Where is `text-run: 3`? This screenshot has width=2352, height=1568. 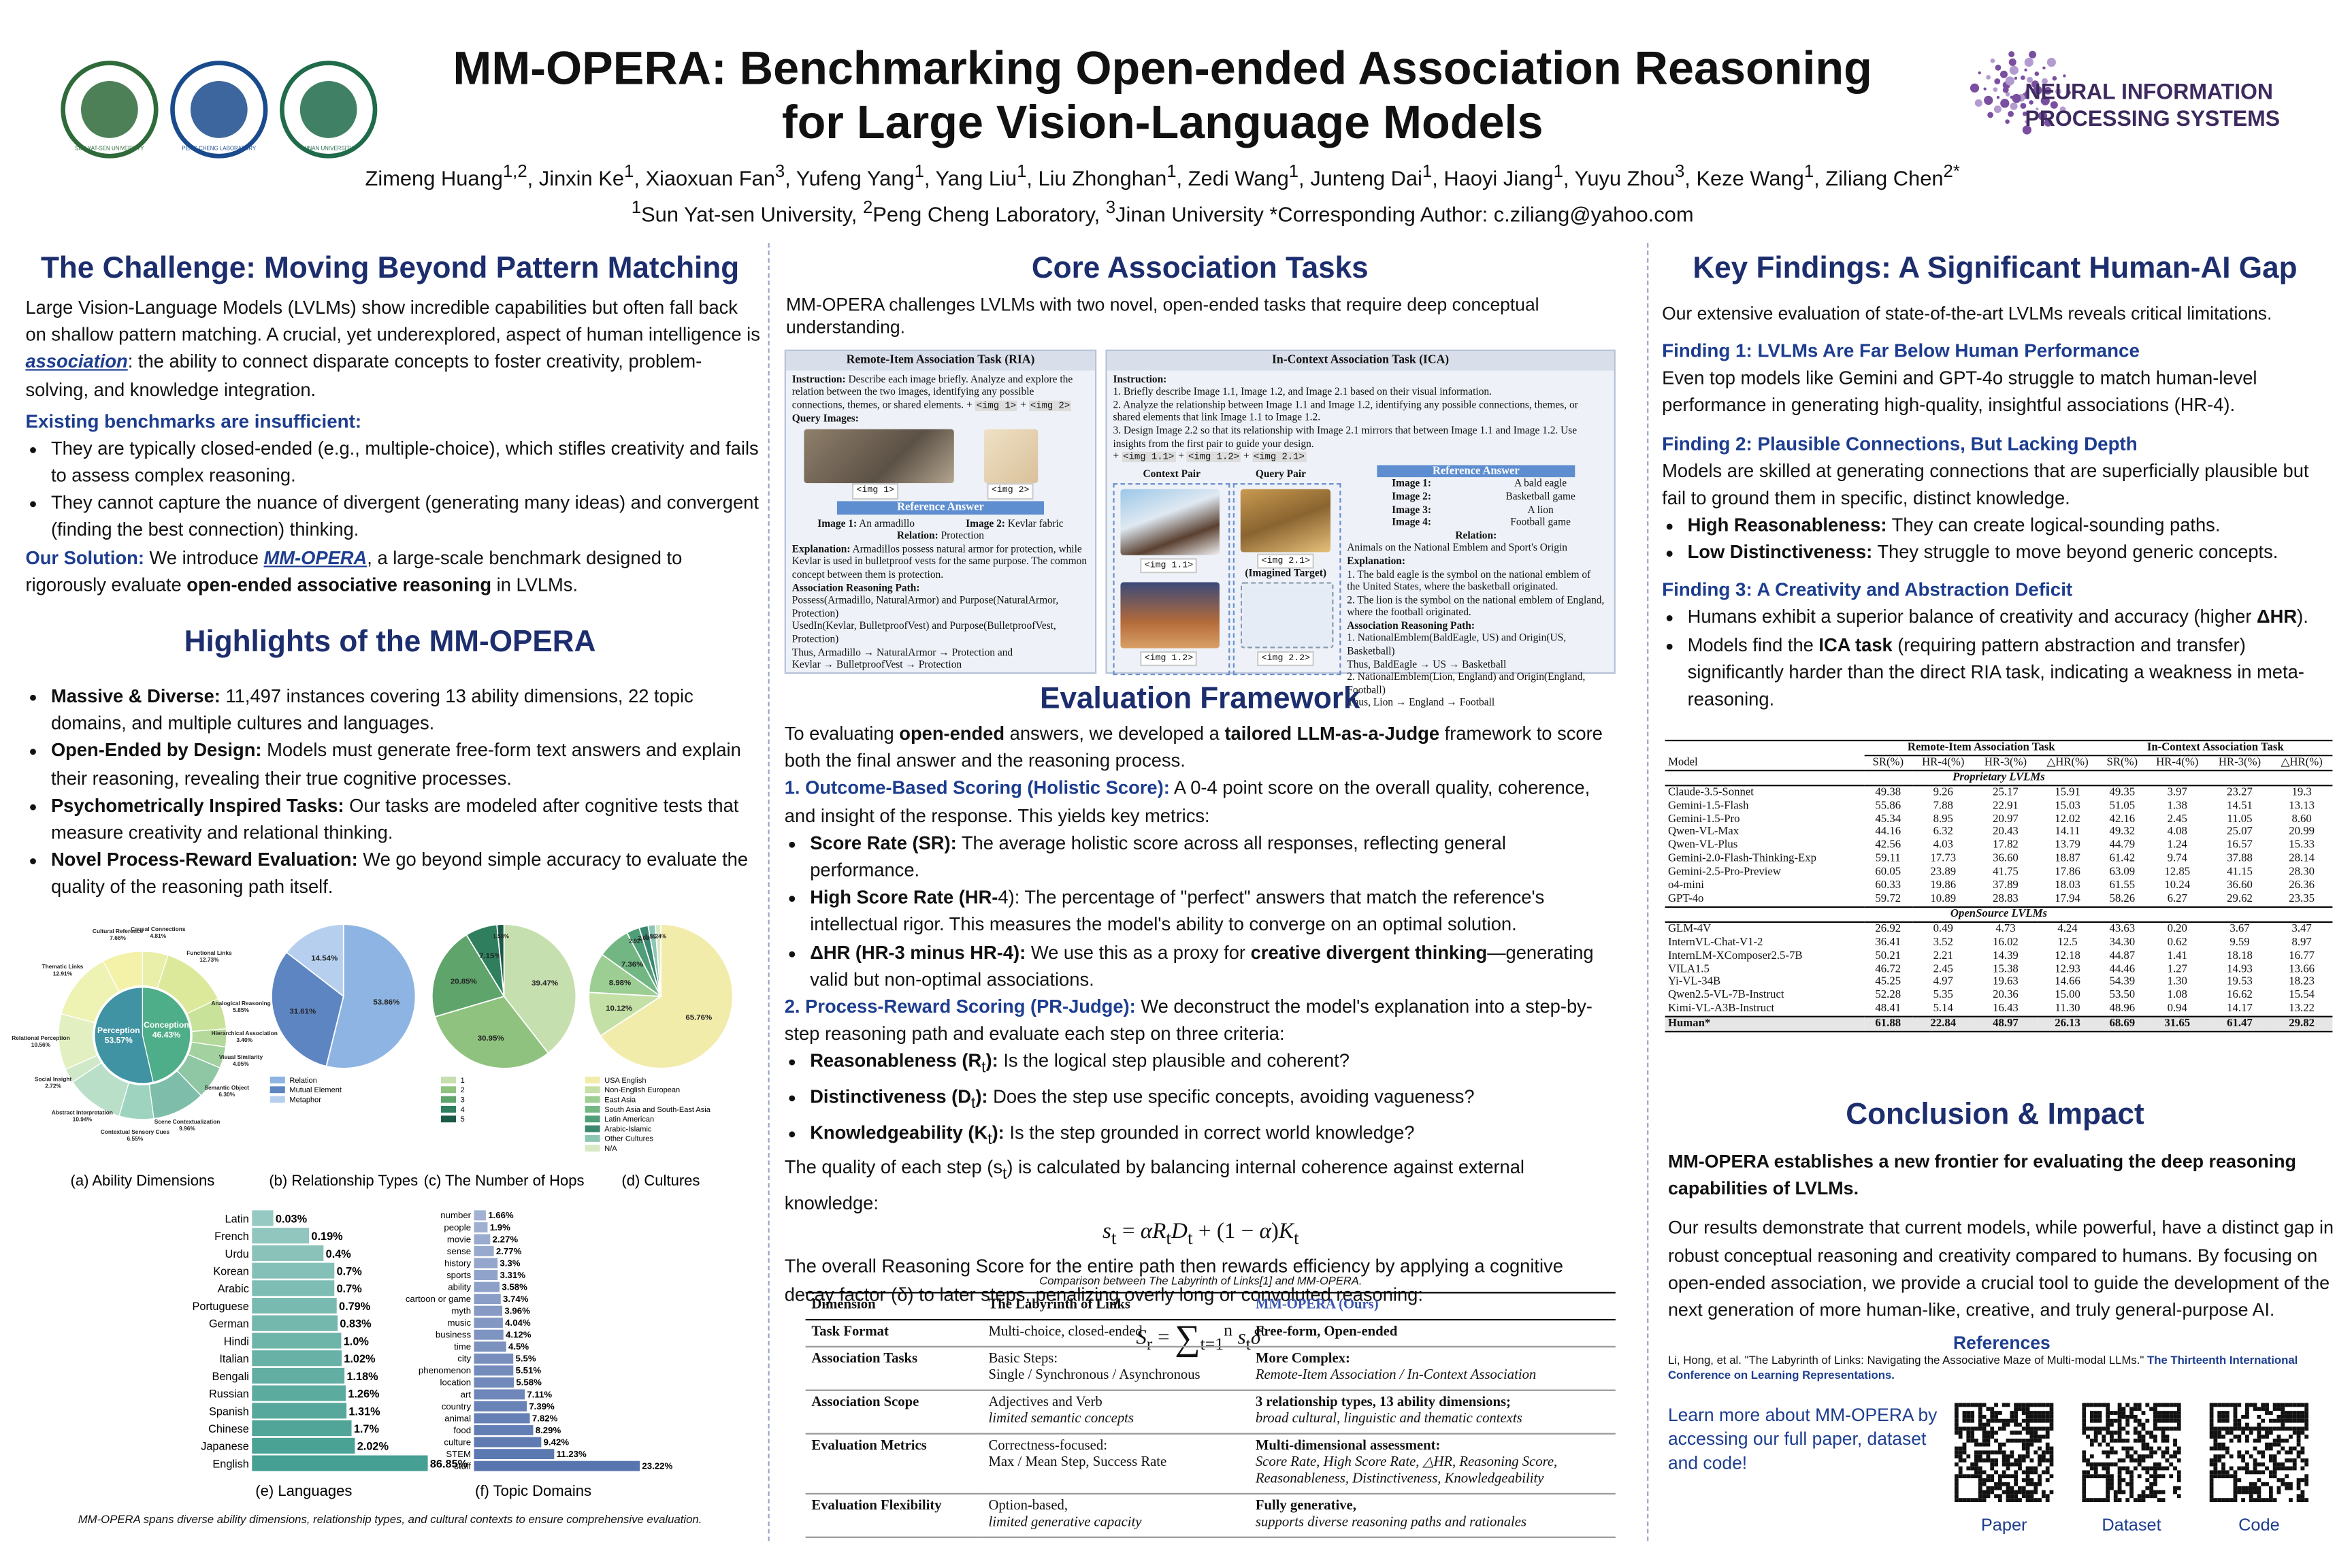 text-run: 3 is located at coordinates (780, 172).